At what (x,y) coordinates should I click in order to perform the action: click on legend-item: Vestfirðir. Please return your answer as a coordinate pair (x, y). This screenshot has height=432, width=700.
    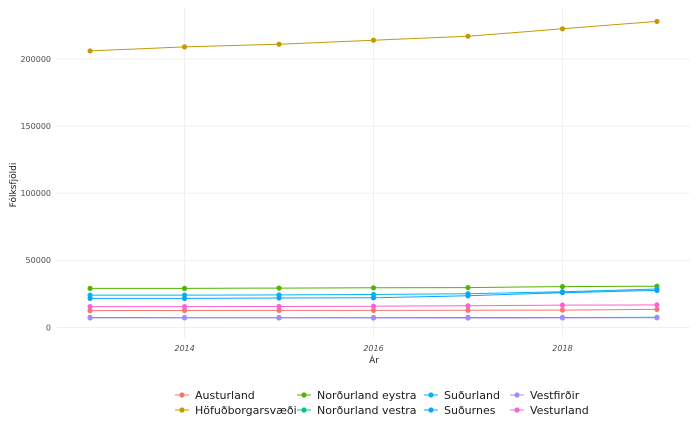
    Looking at the image, I should click on (545, 395).